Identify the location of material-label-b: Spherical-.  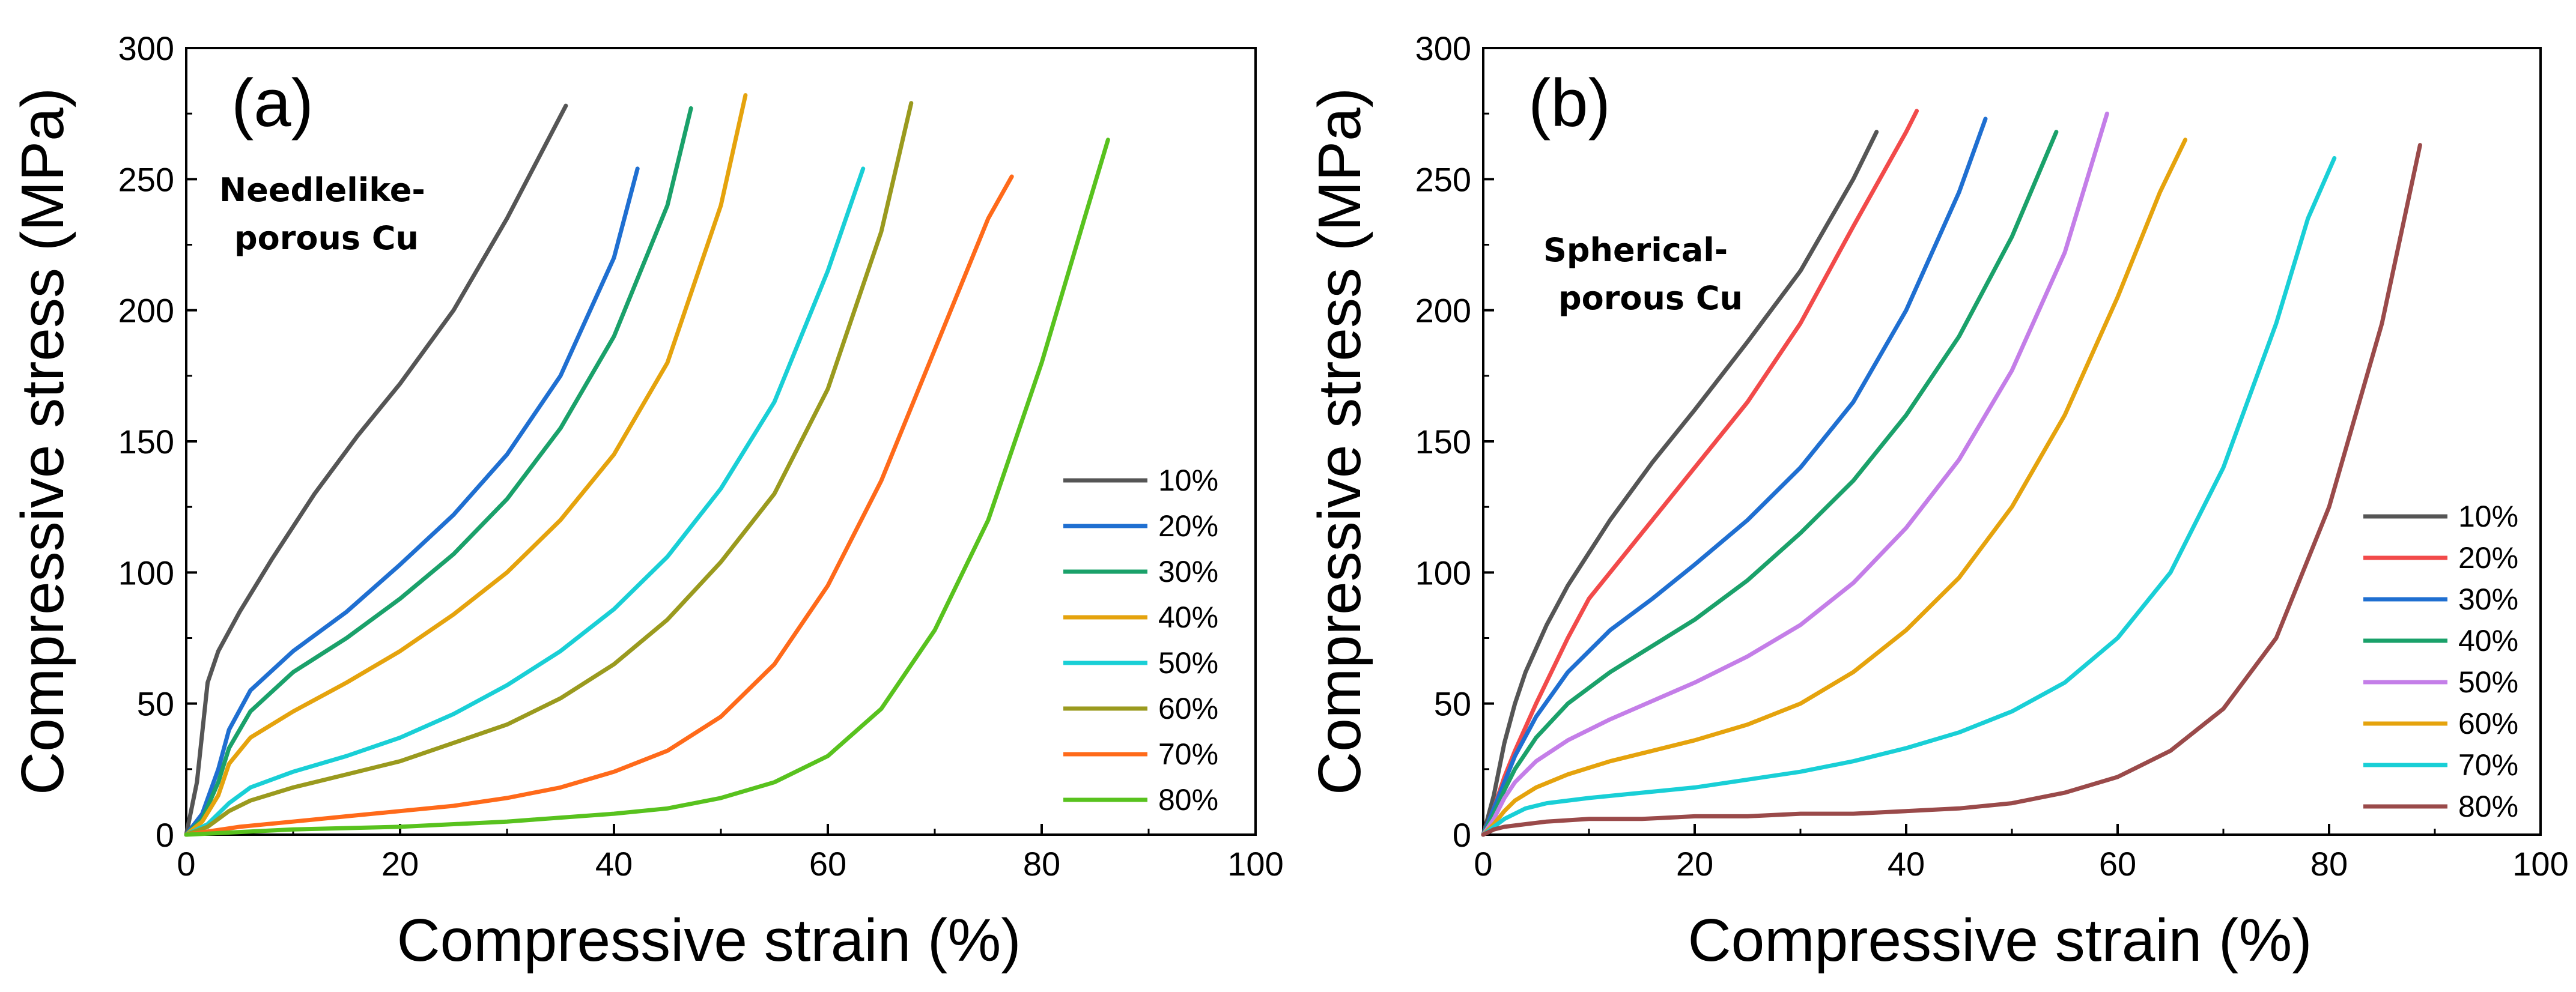
(1636, 250).